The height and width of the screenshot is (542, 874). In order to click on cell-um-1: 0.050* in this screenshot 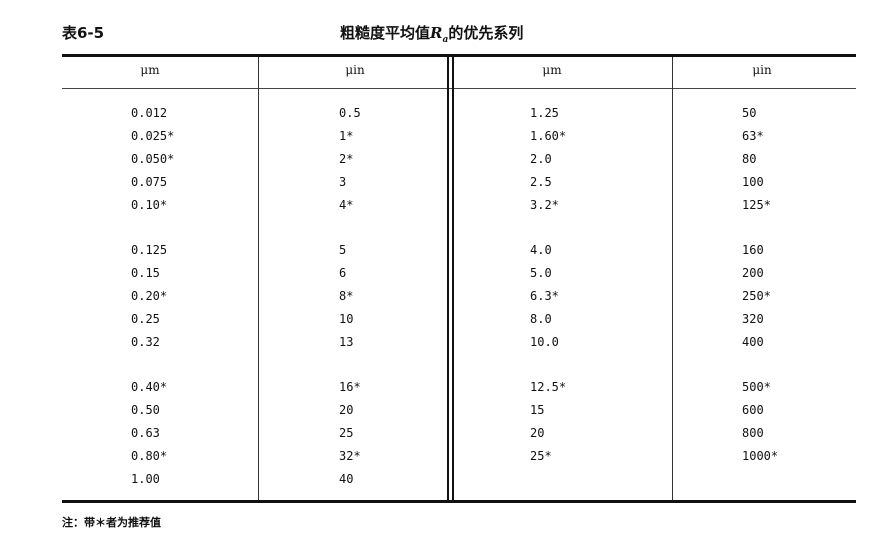, I will do `click(153, 159)`.